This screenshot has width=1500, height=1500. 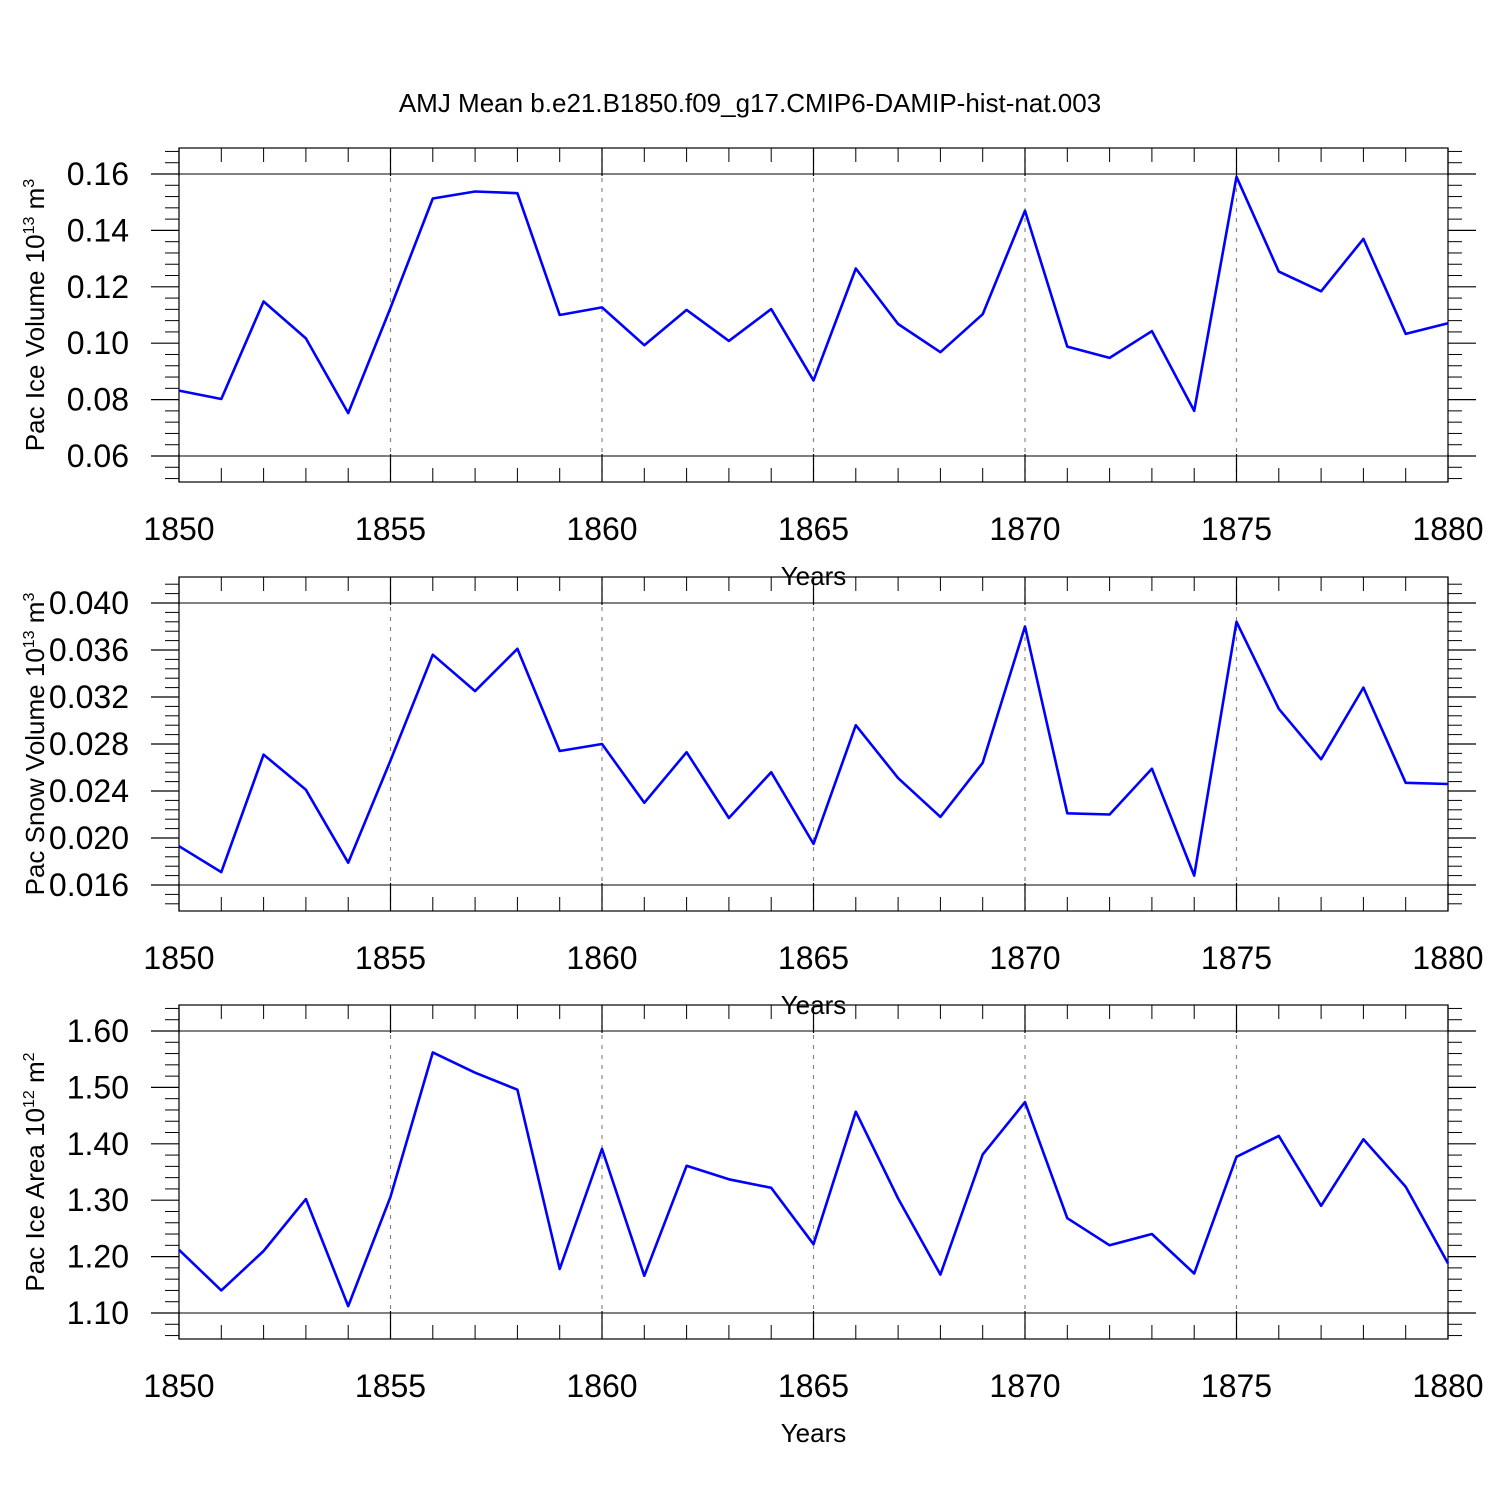 I want to click on y-tick-label: 0.032, so click(x=89, y=697).